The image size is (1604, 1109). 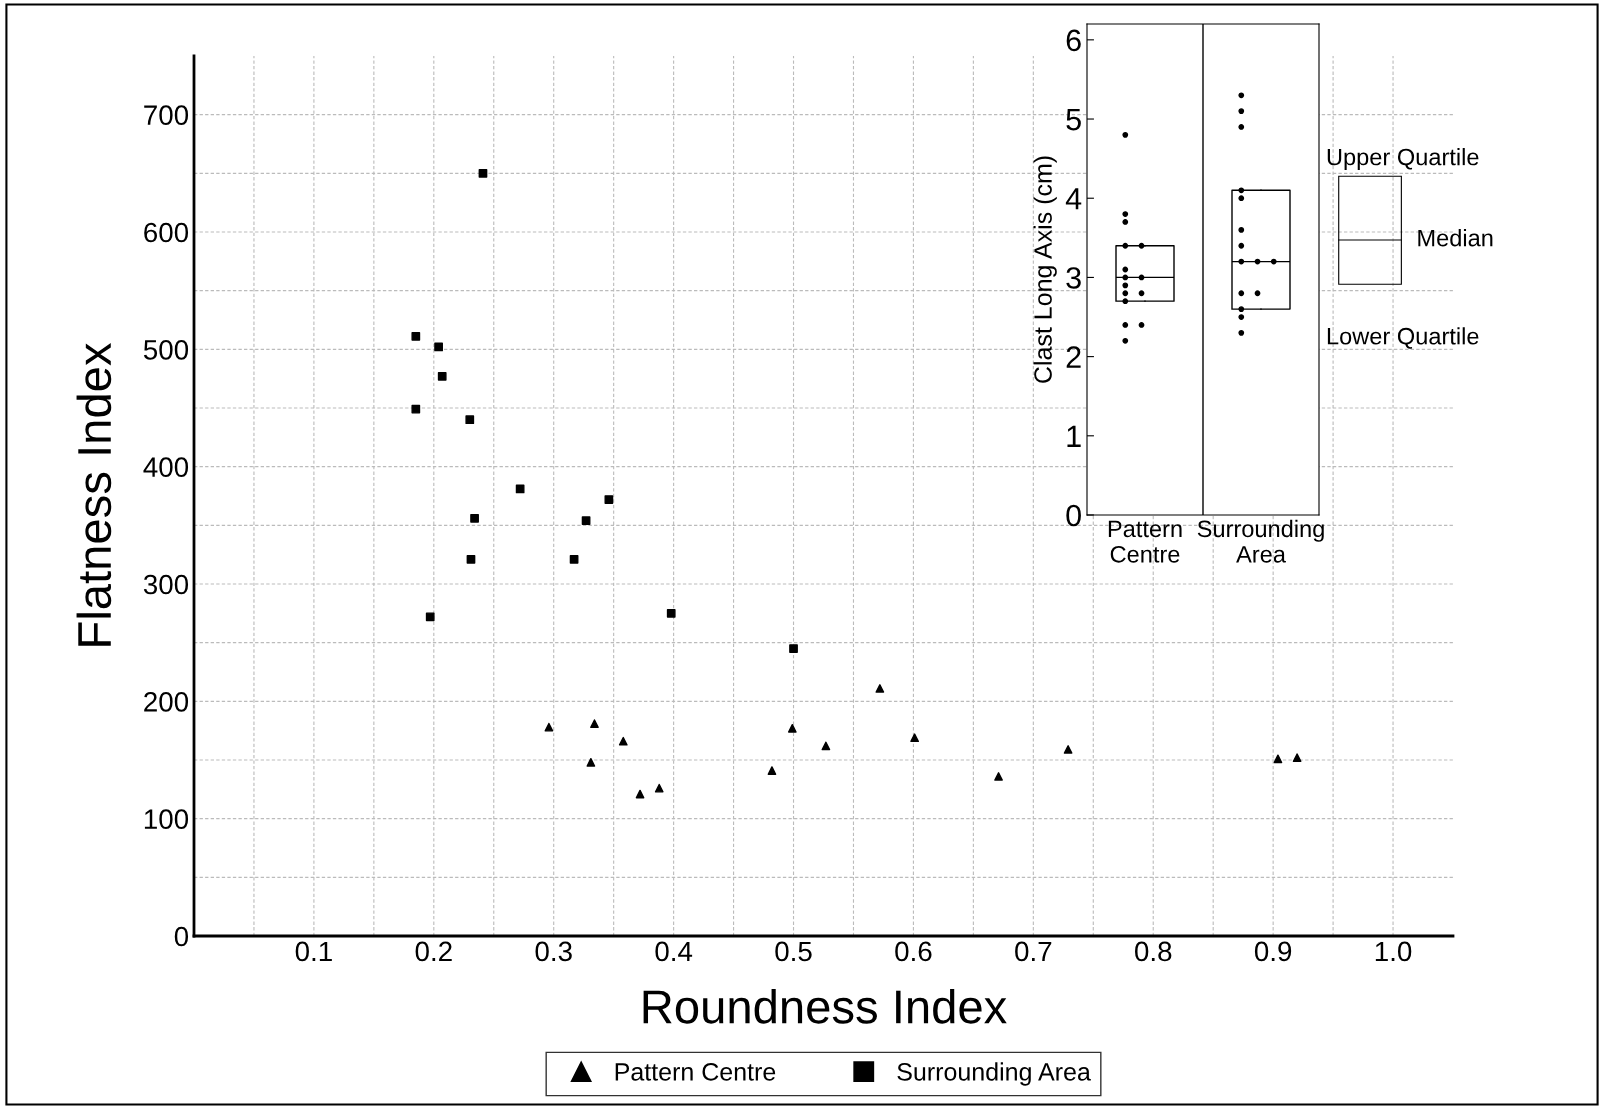 What do you see at coordinates (1455, 238) in the screenshot?
I see `annotation: Median` at bounding box center [1455, 238].